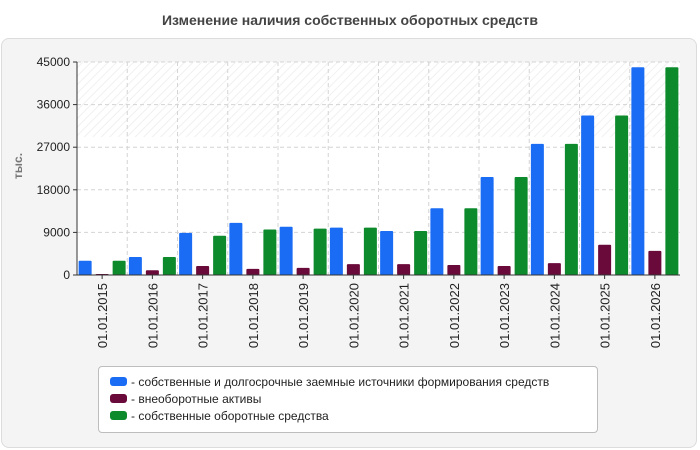 This screenshot has height=450, width=700. What do you see at coordinates (253, 315) in the screenshot?
I see `x-tick-label: 01.01.2018` at bounding box center [253, 315].